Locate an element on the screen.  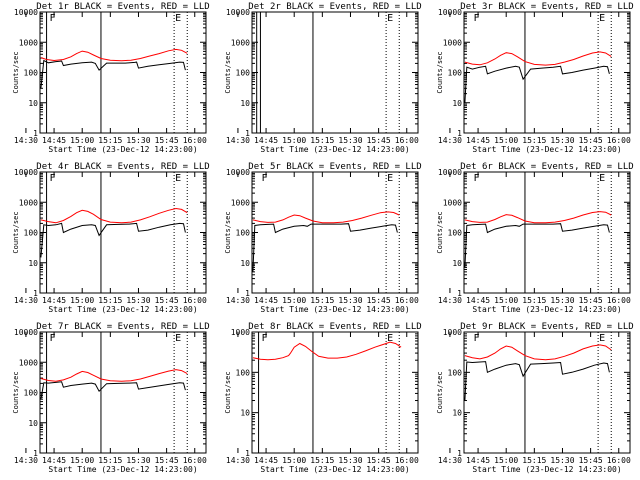
panel-title: Det 7r BLACK = Events, RED = LLD is located at coordinates (122, 327).